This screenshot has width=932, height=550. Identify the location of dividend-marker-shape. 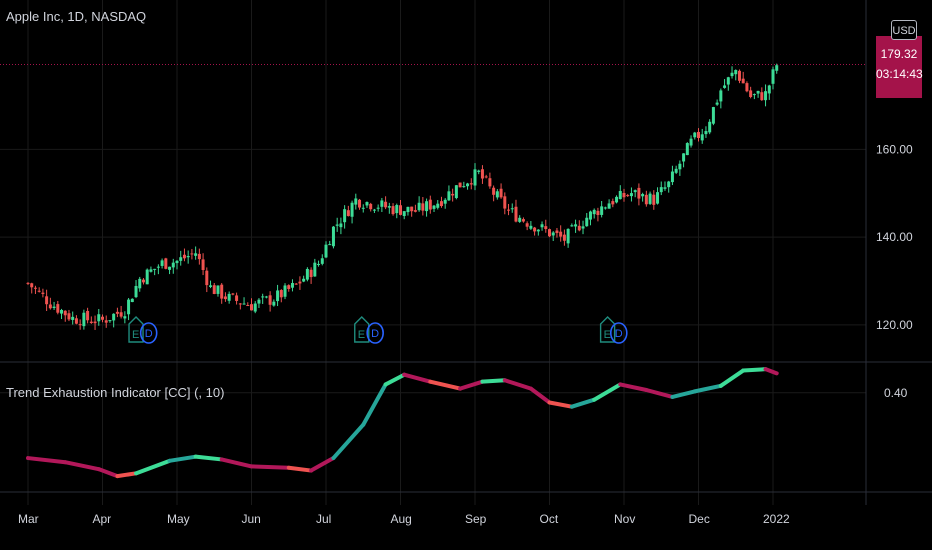
(375, 333).